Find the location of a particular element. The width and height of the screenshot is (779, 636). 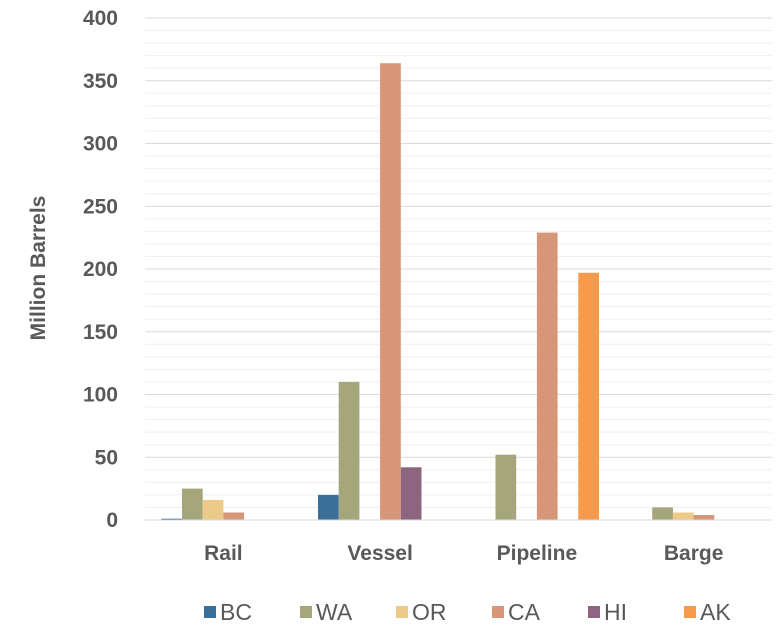

bar-wa-vessel is located at coordinates (349, 450).